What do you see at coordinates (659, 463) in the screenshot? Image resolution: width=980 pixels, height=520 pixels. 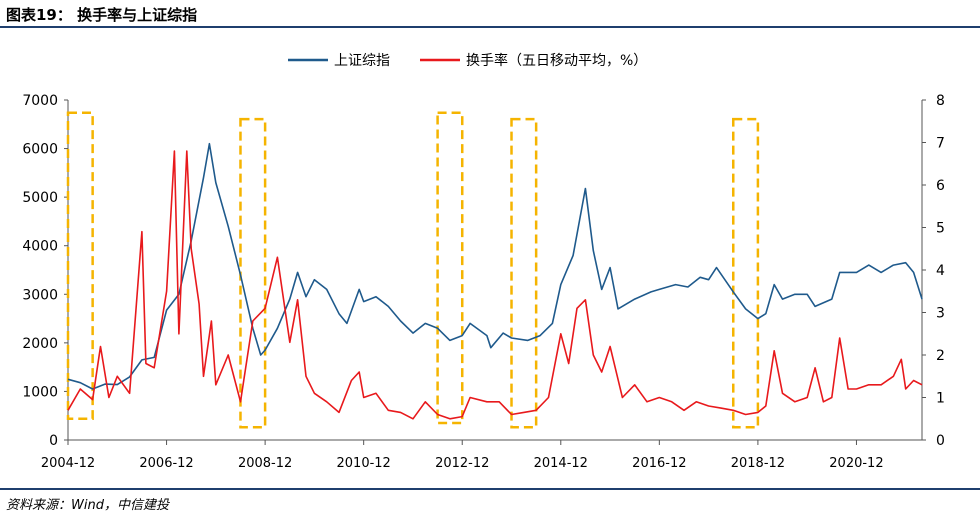 I see `x-tick-label: 2016-12` at bounding box center [659, 463].